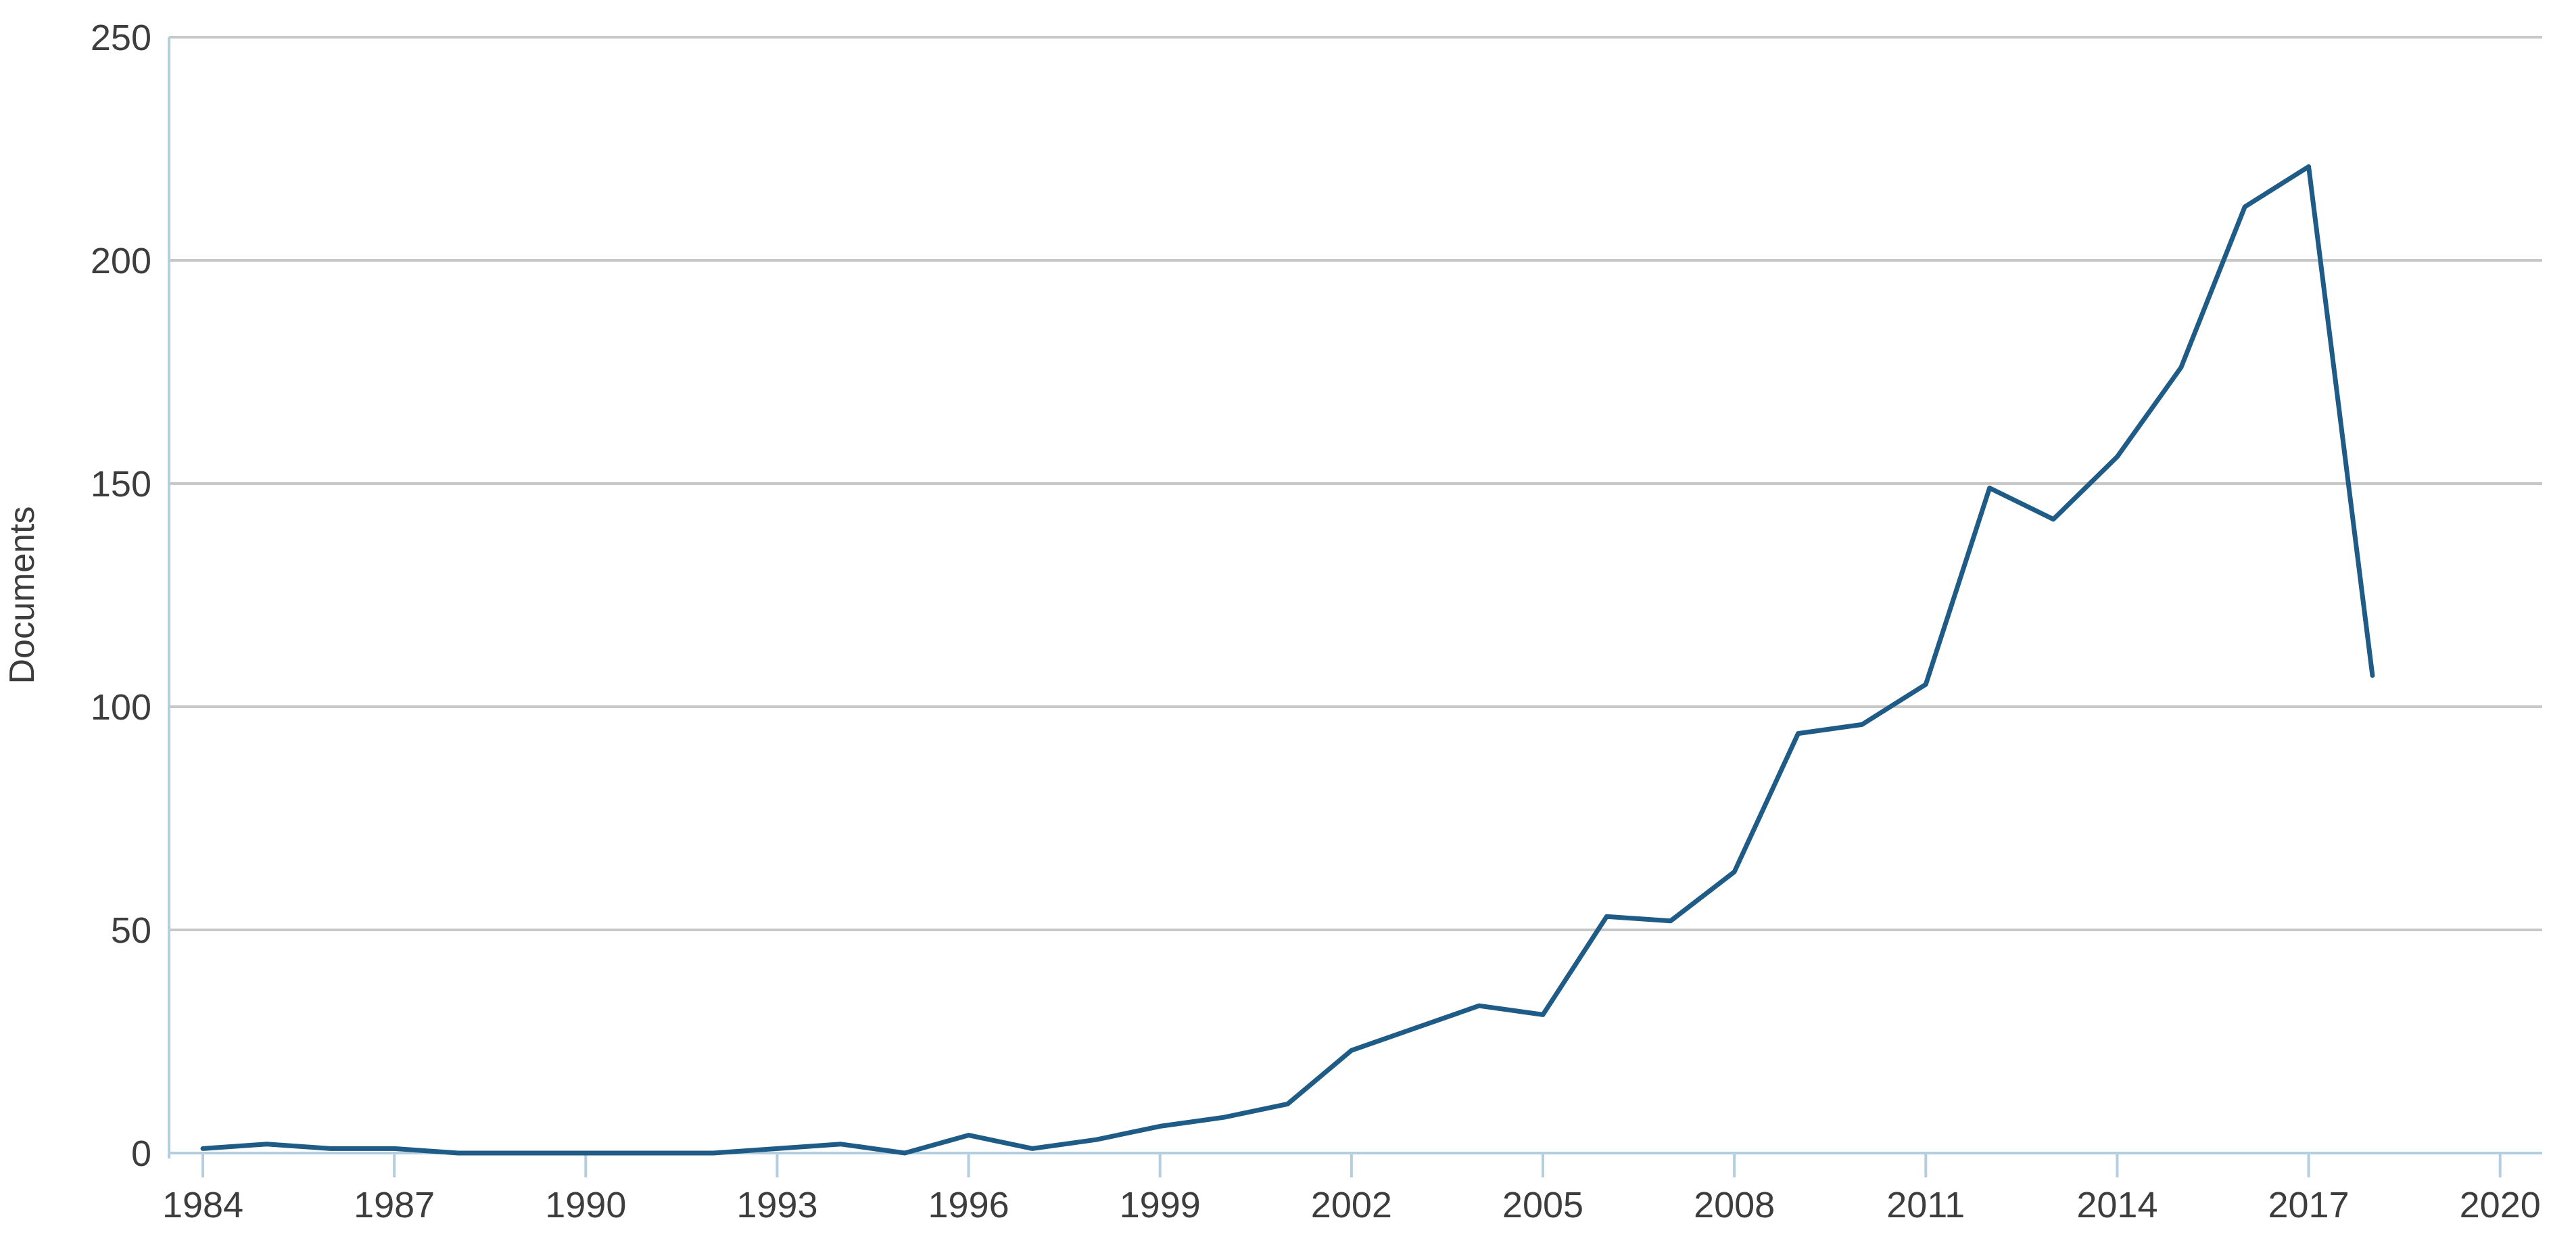  Describe the element at coordinates (22, 596) in the screenshot. I see `y-axis-title: Documents` at that location.